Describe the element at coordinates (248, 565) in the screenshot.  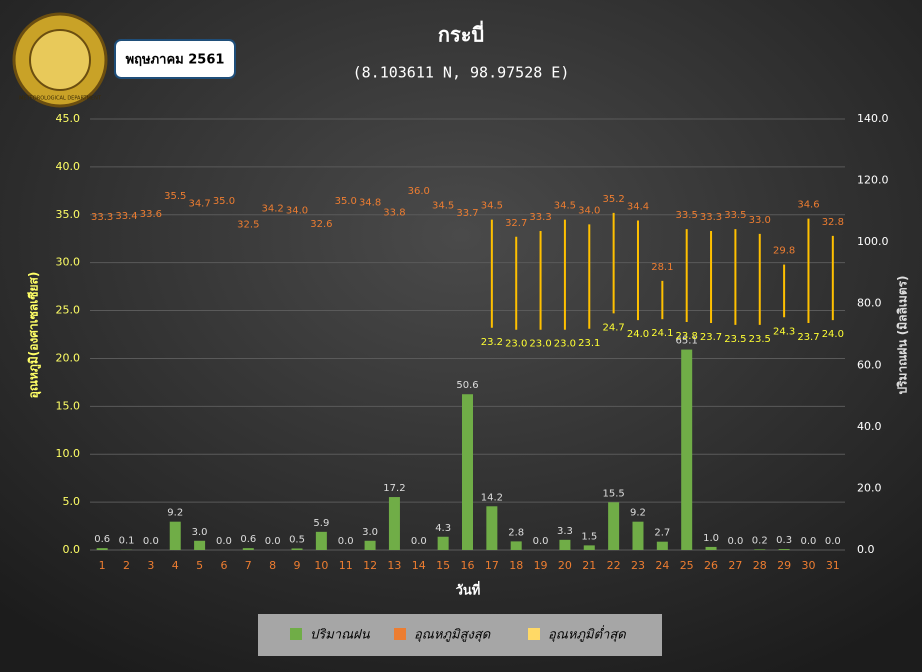
I see `x-tick-label: 7` at that location.